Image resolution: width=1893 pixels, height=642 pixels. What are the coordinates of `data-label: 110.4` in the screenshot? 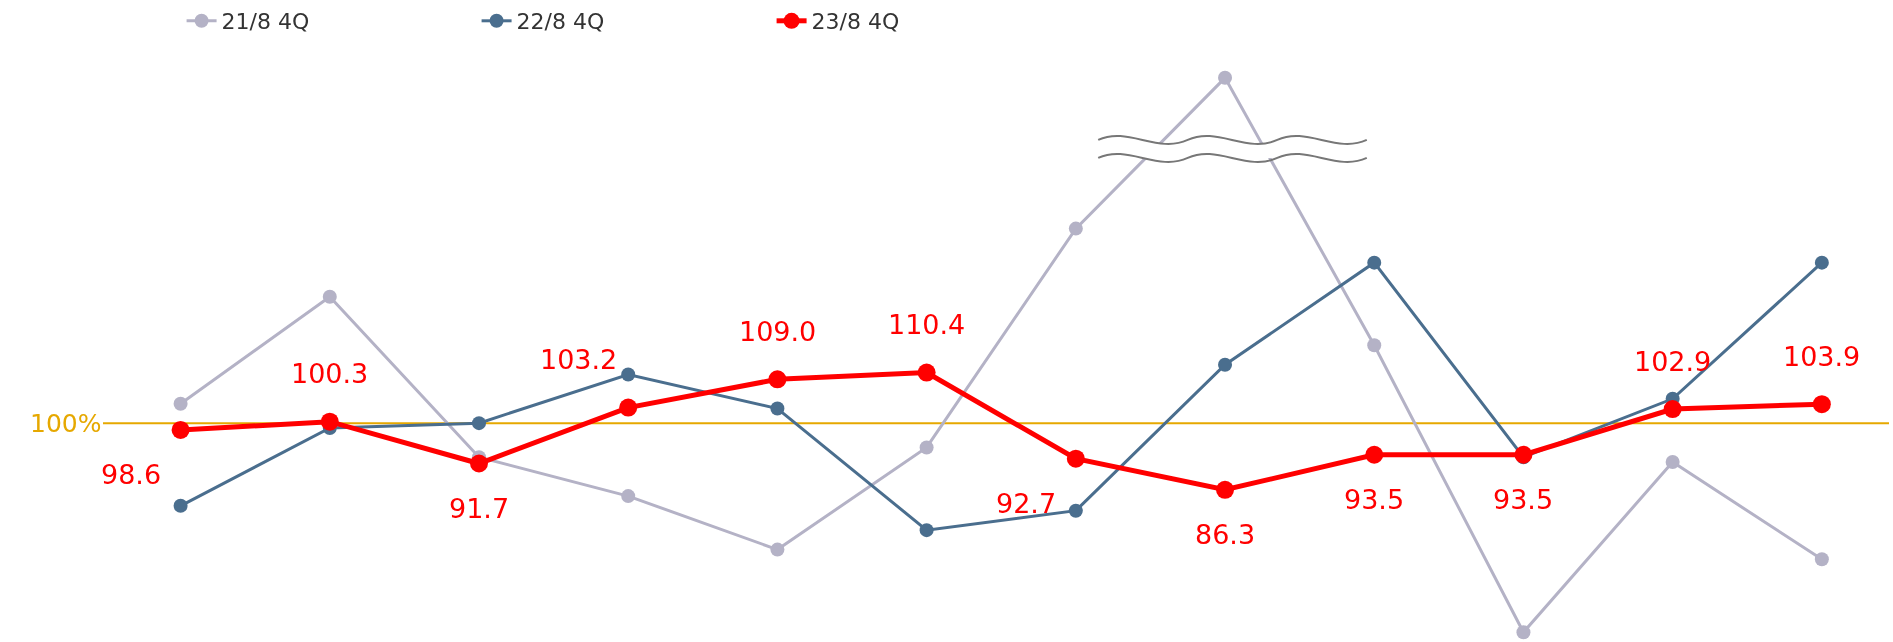 It's located at (927, 324).